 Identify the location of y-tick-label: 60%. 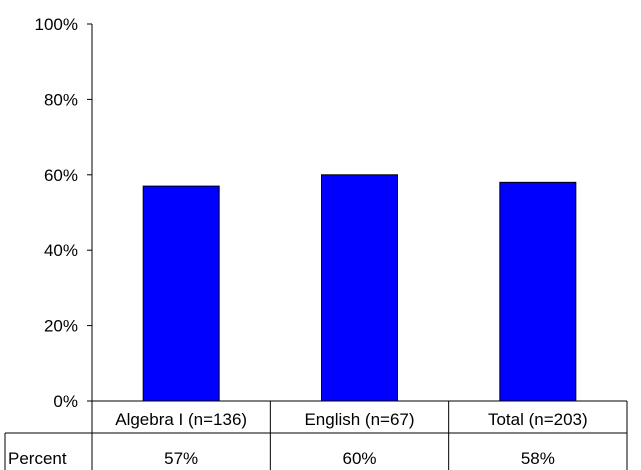
(61, 175).